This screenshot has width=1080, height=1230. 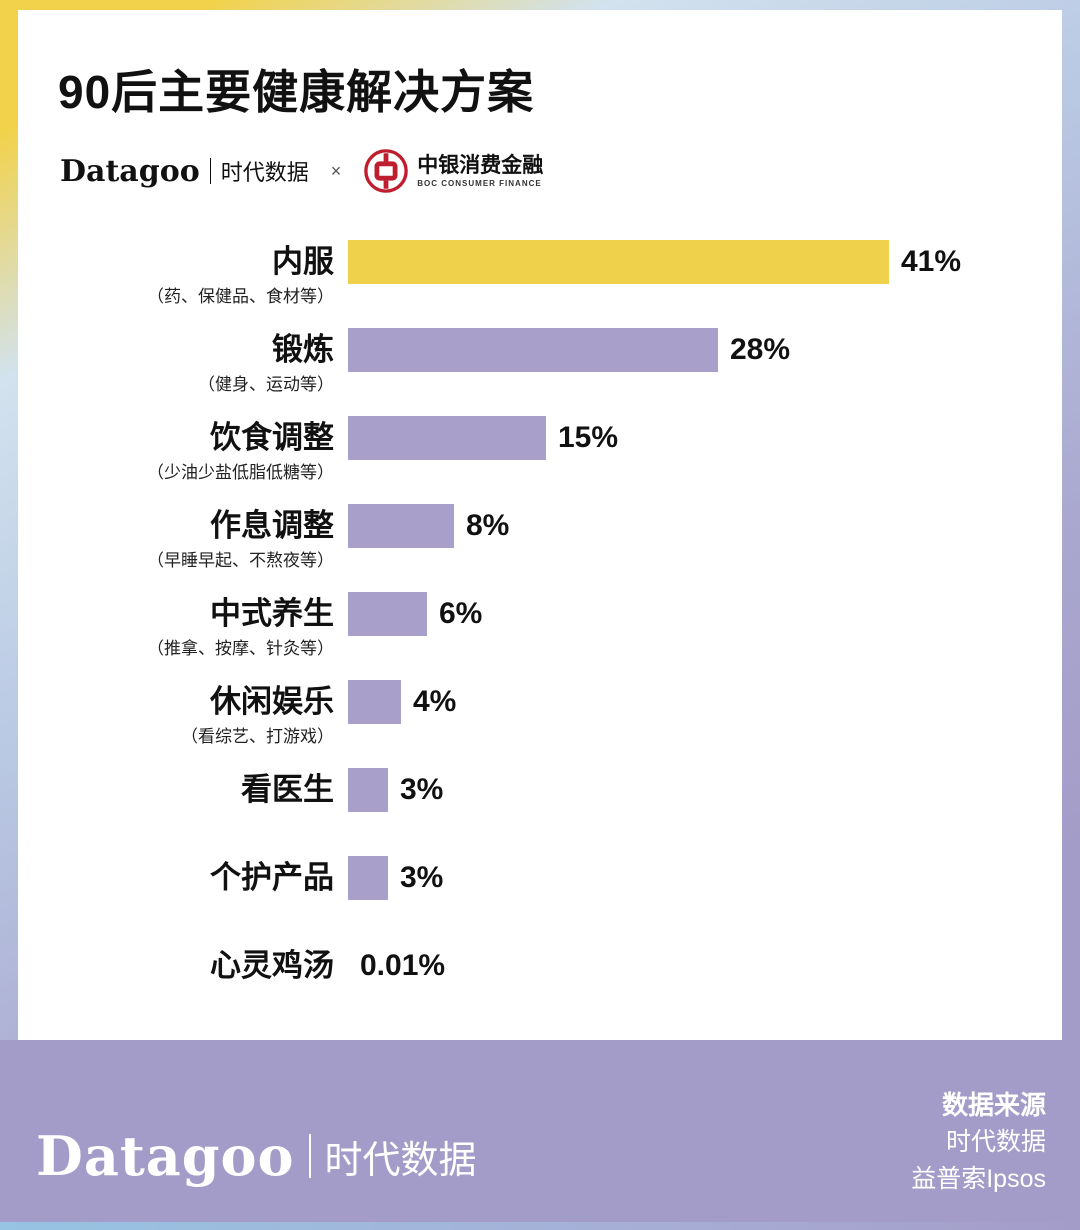 What do you see at coordinates (705, 627) in the screenshot?
I see `bar-track: 6%` at bounding box center [705, 627].